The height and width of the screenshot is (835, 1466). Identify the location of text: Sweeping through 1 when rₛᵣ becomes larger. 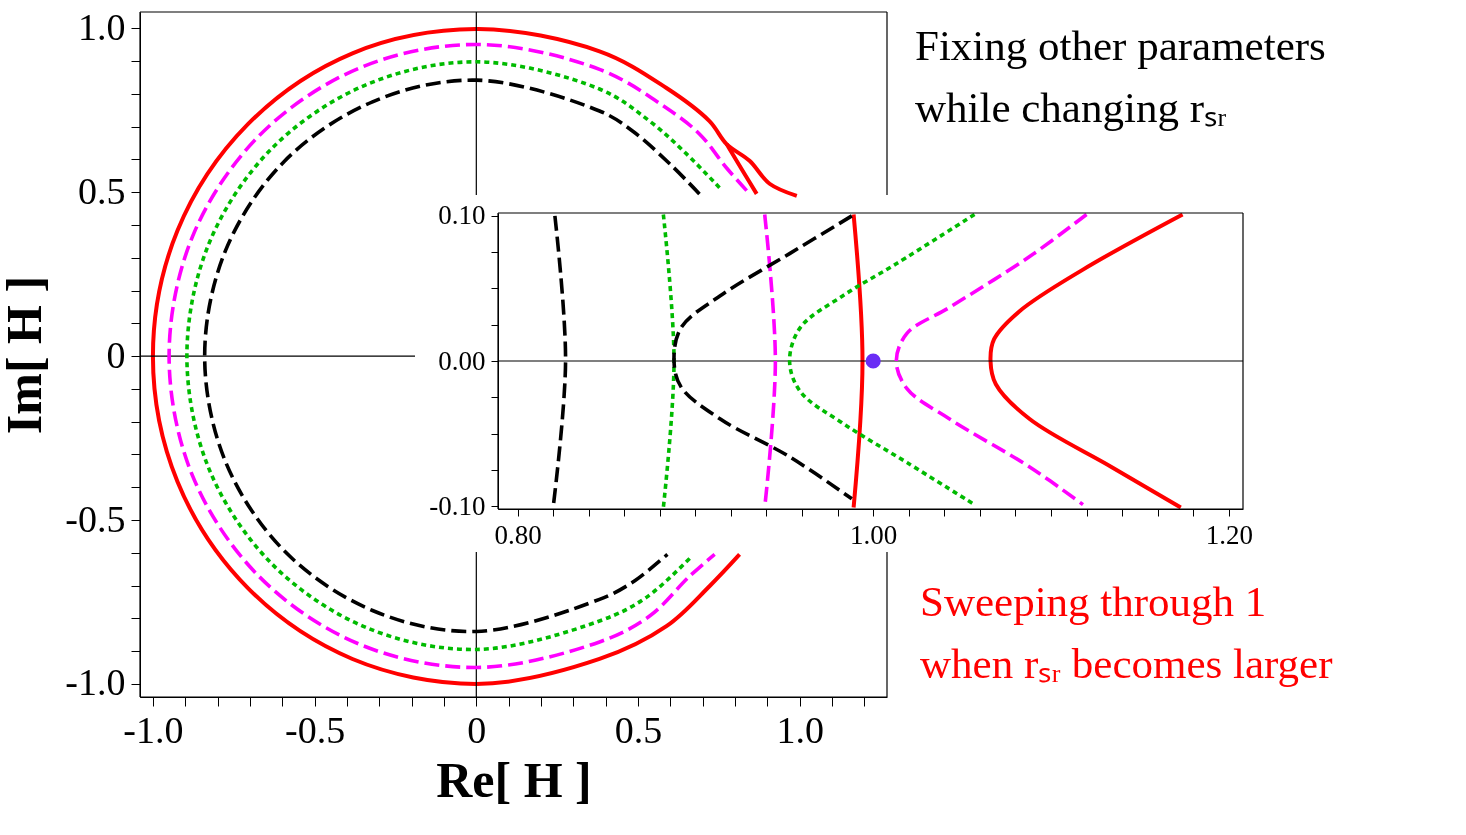
(1126, 632).